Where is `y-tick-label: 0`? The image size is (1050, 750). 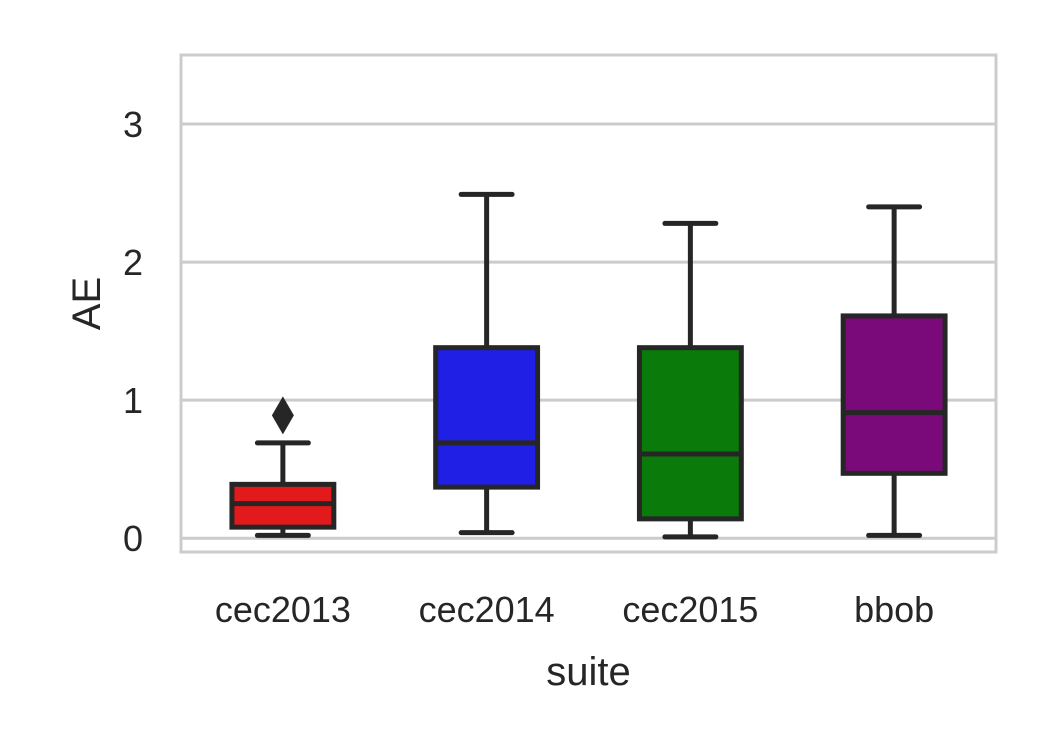 y-tick-label: 0 is located at coordinates (133, 538).